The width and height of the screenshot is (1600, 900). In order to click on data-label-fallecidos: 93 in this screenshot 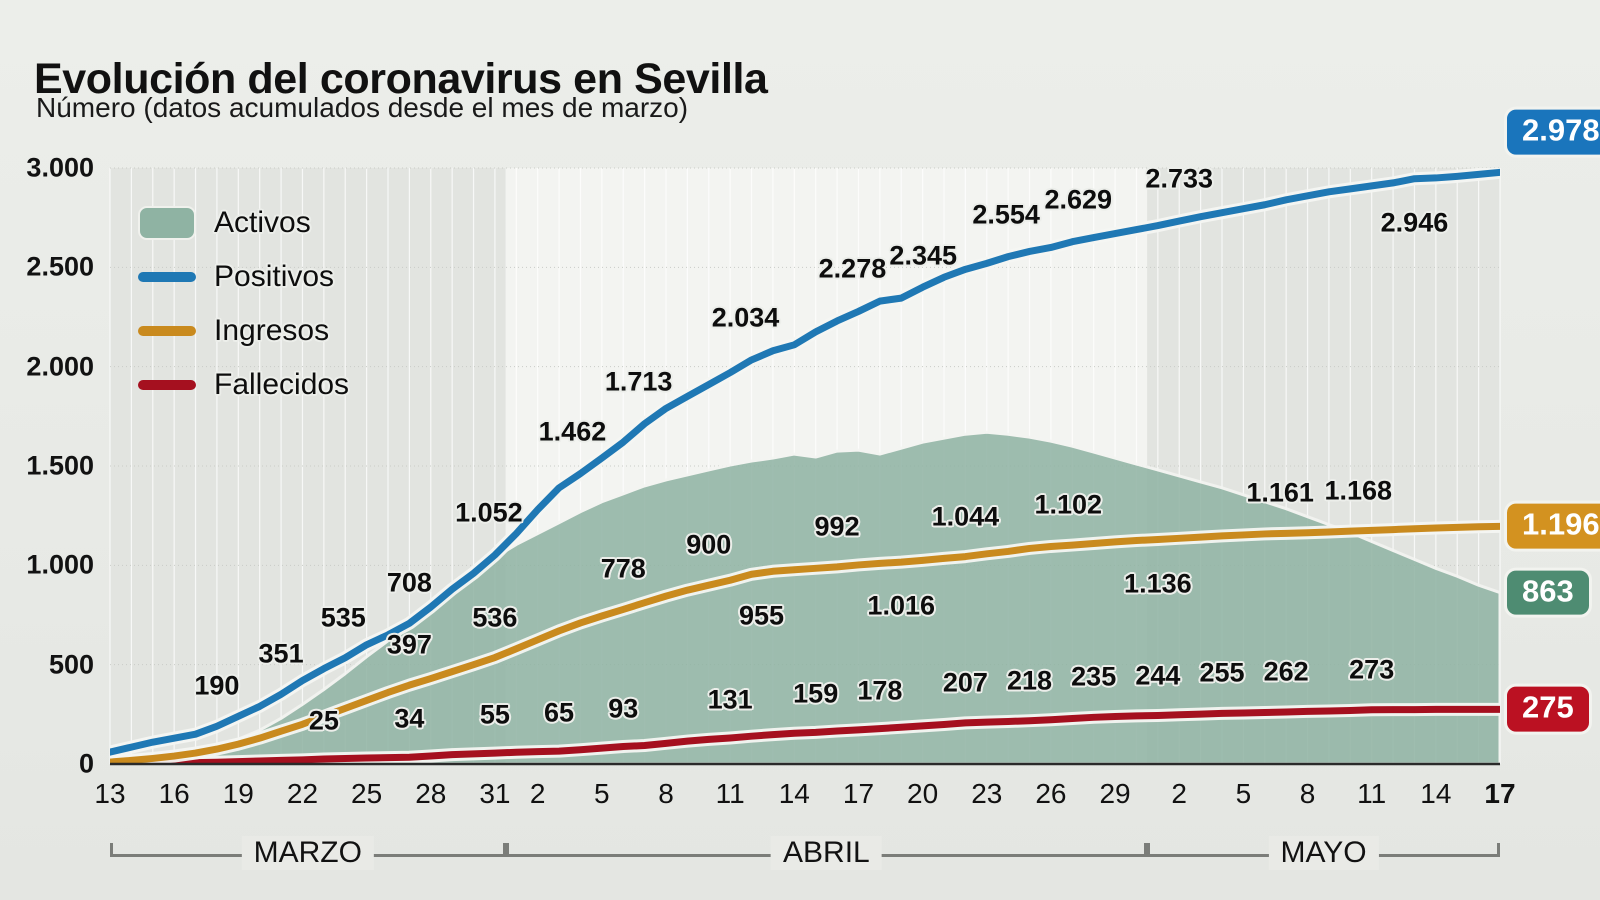, I will do `click(623, 708)`.